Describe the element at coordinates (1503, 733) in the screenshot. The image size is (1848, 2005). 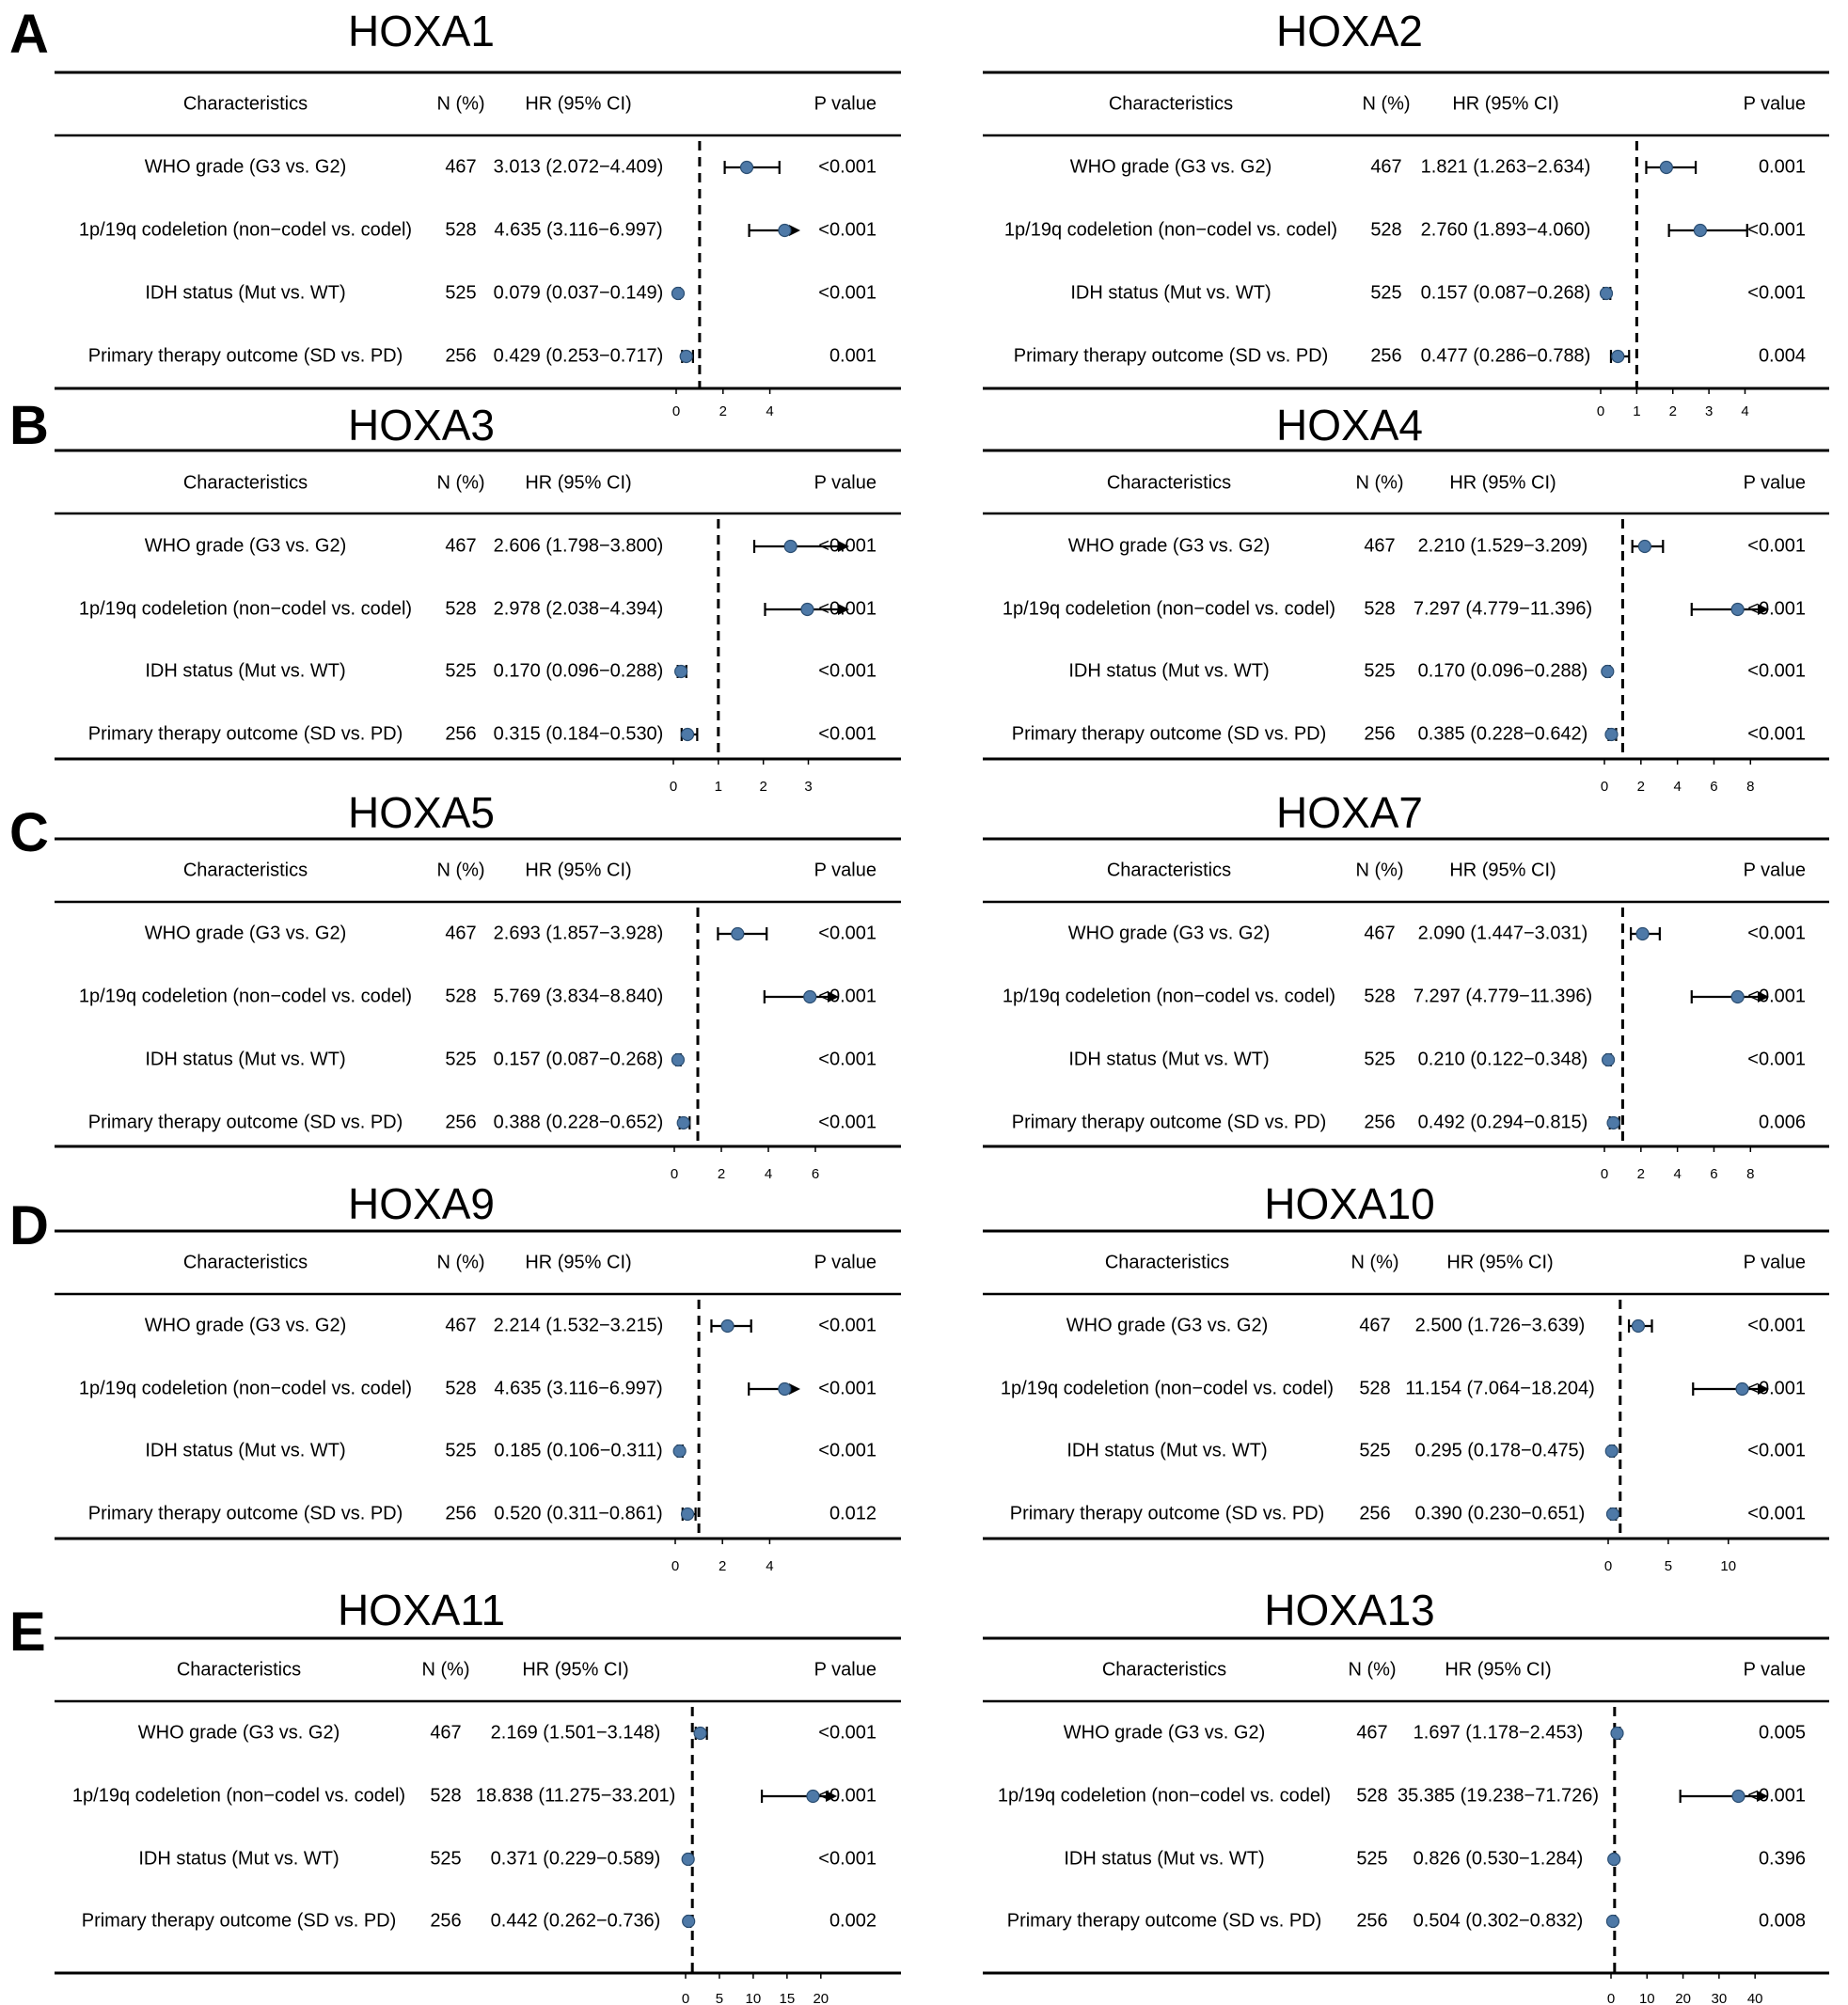
I see `row-hr-ci: 0.385 (0.228−0.642)` at that location.